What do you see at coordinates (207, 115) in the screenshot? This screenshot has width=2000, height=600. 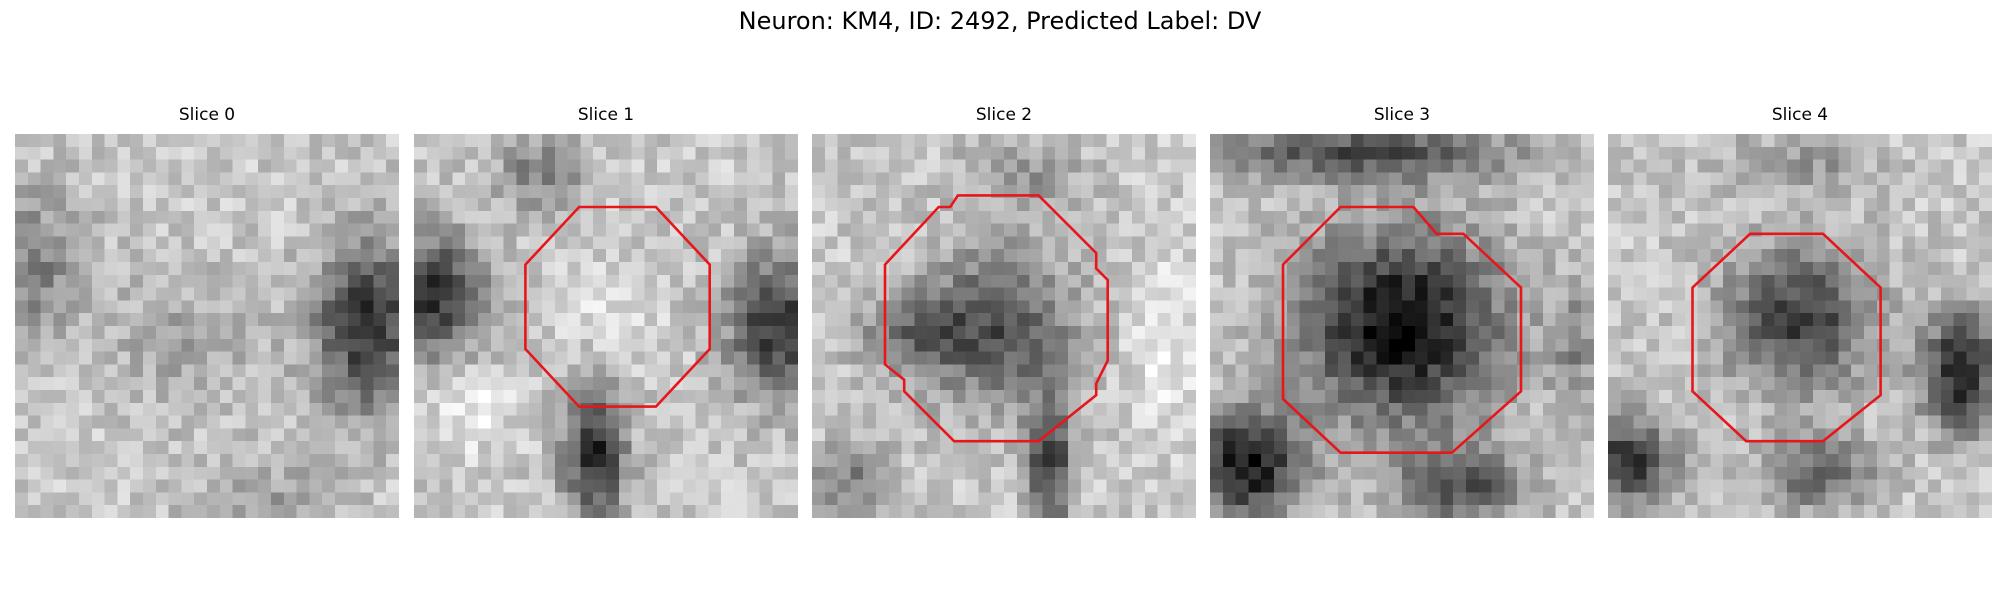 I see `slice-title-0: Slice 0` at bounding box center [207, 115].